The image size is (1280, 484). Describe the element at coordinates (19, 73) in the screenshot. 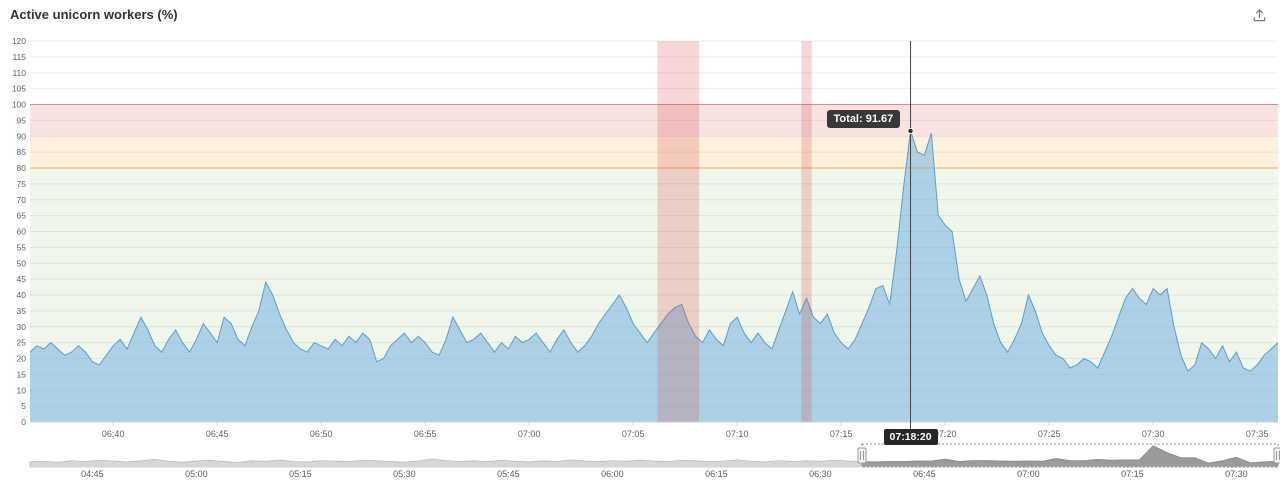

I see `y-axis-label: 110` at that location.